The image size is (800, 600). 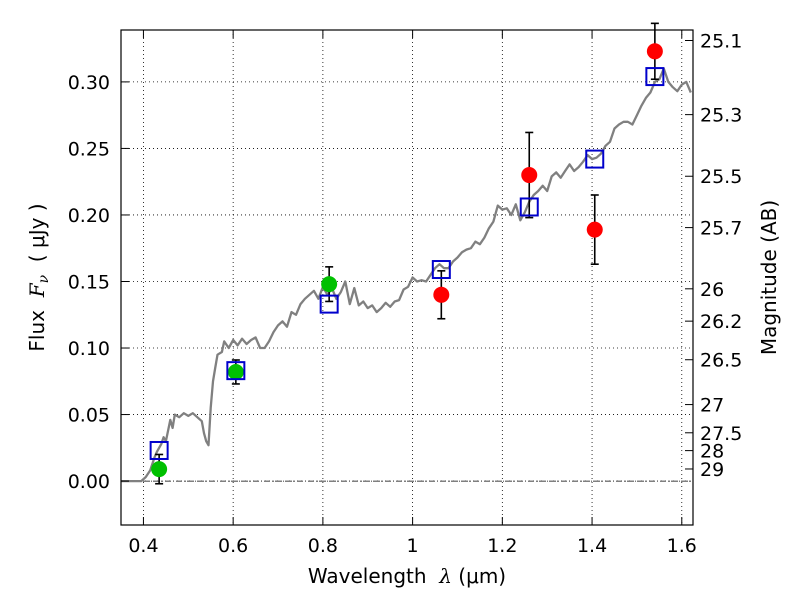 I want to click on magnitude-tick-label: 27, so click(x=712, y=406).